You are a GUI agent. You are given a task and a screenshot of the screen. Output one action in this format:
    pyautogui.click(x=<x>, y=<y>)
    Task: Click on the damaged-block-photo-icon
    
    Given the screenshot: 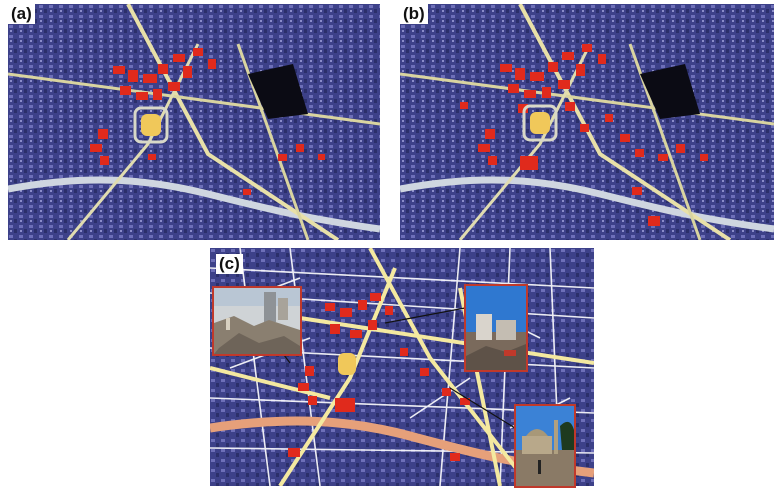 What is the action you would take?
    pyautogui.click(x=496, y=328)
    